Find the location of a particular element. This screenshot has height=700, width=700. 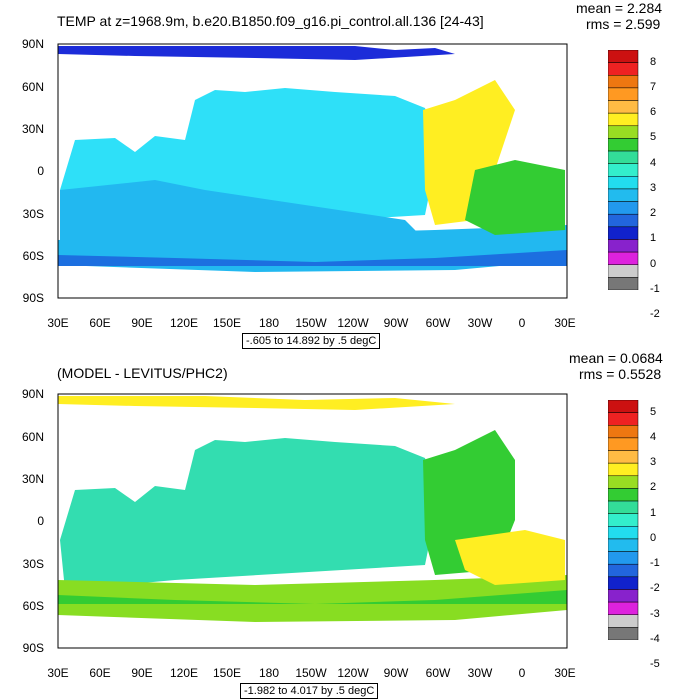

colorbar-label: -5 is located at coordinates (655, 664).